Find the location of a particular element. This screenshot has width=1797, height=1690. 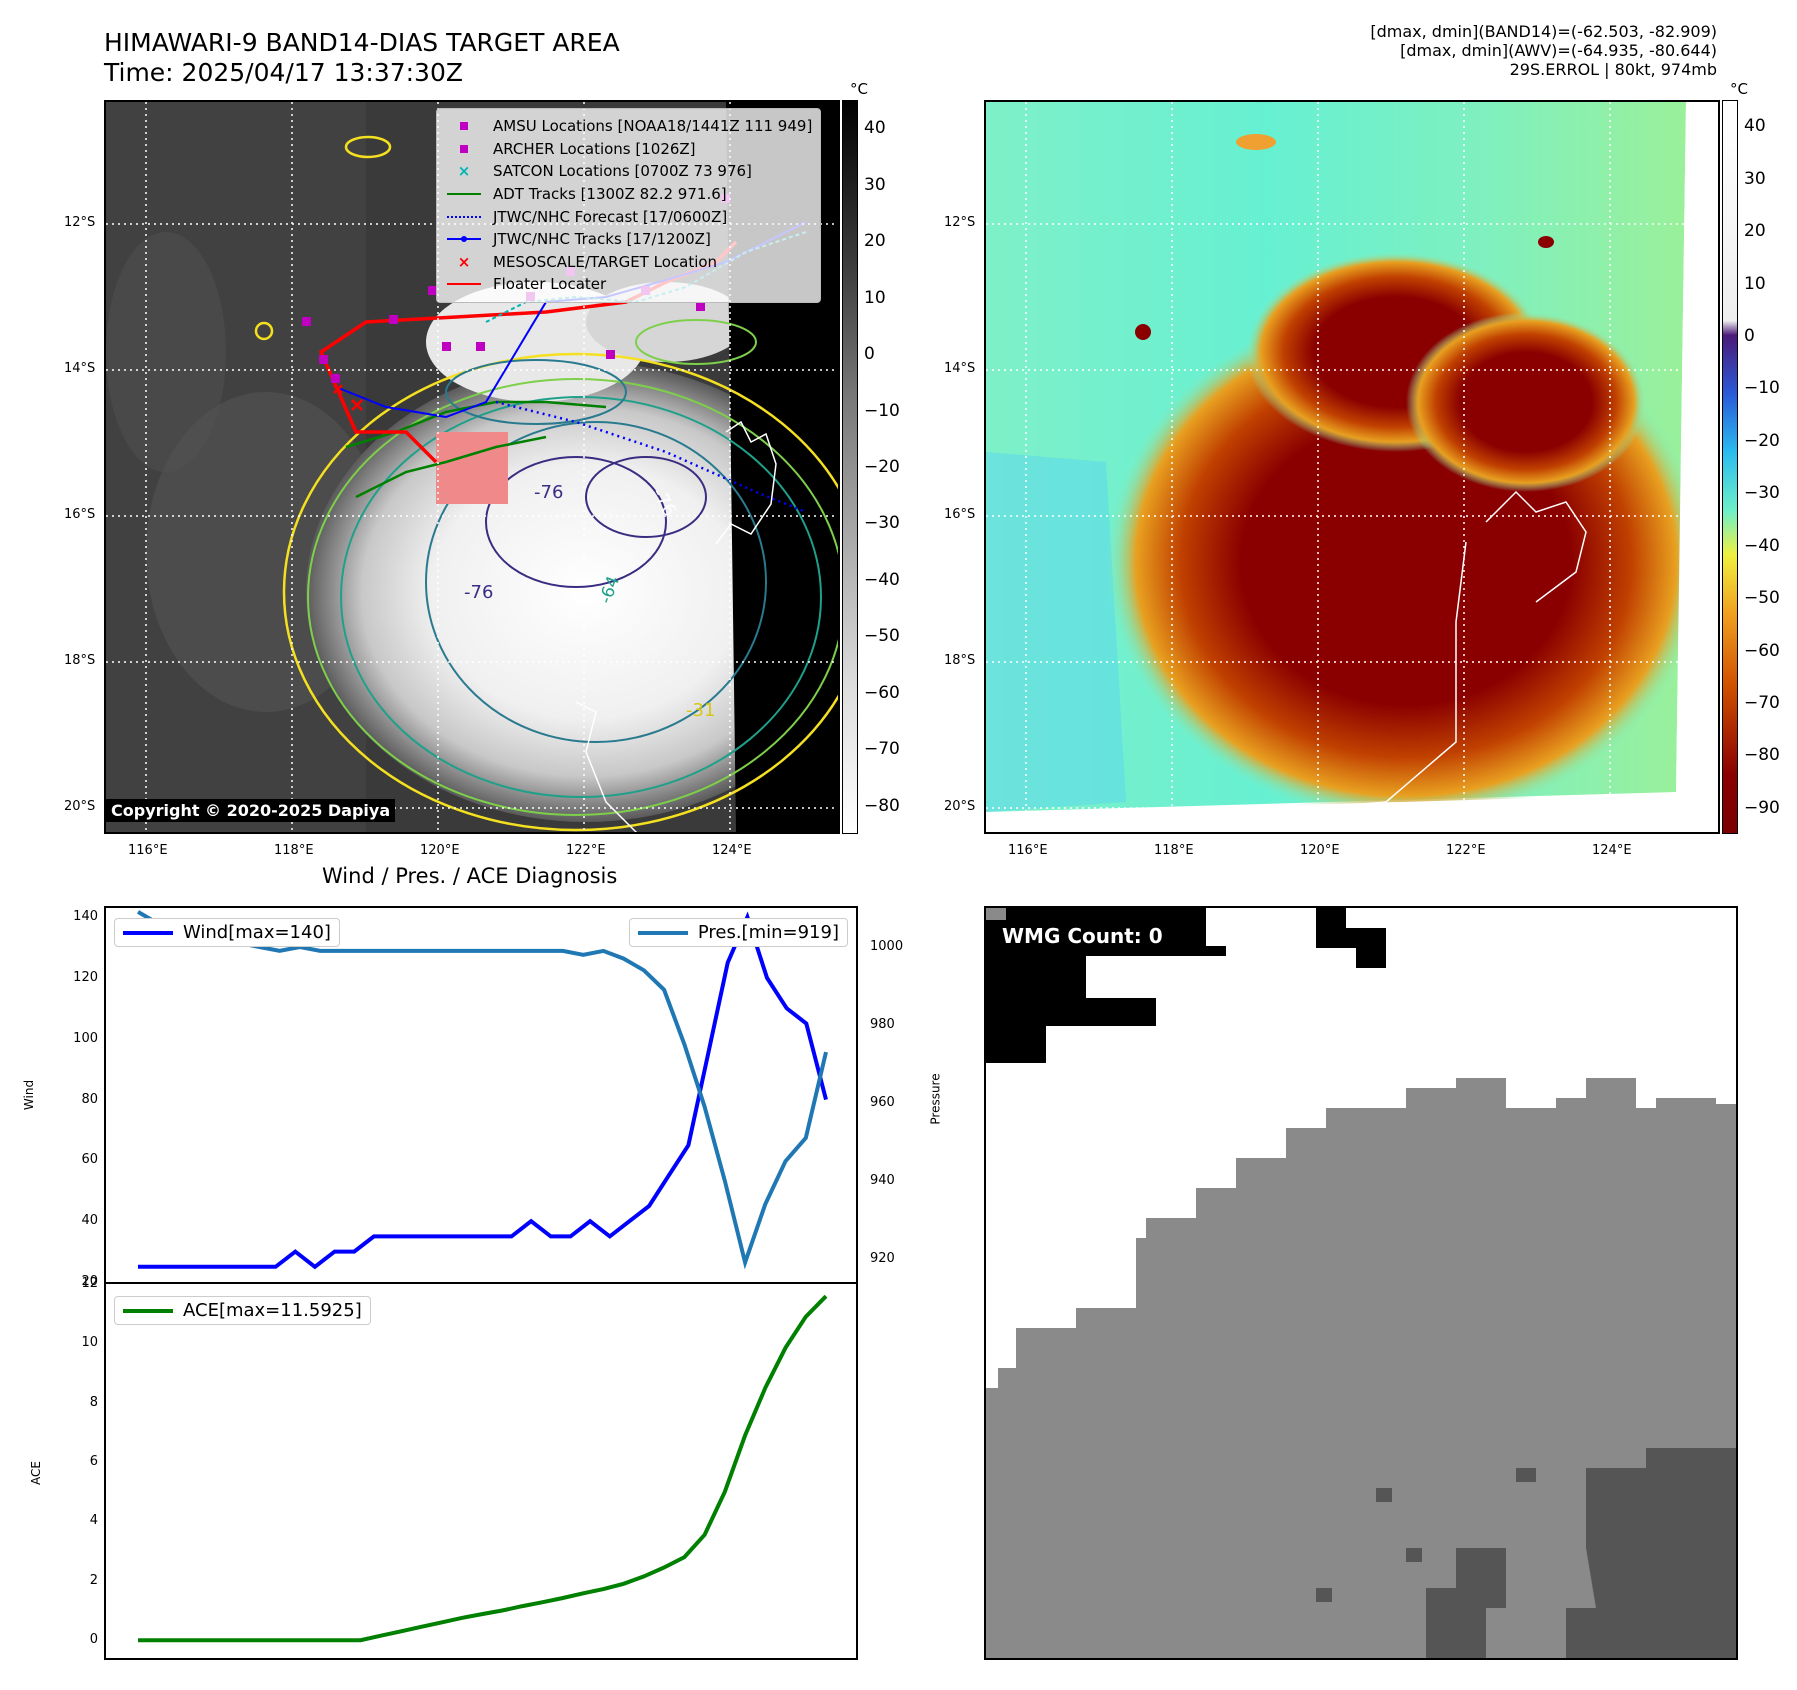

legend-item-adt: ADT Tracks [1300Z 82.2 971.6] is located at coordinates (628, 194).